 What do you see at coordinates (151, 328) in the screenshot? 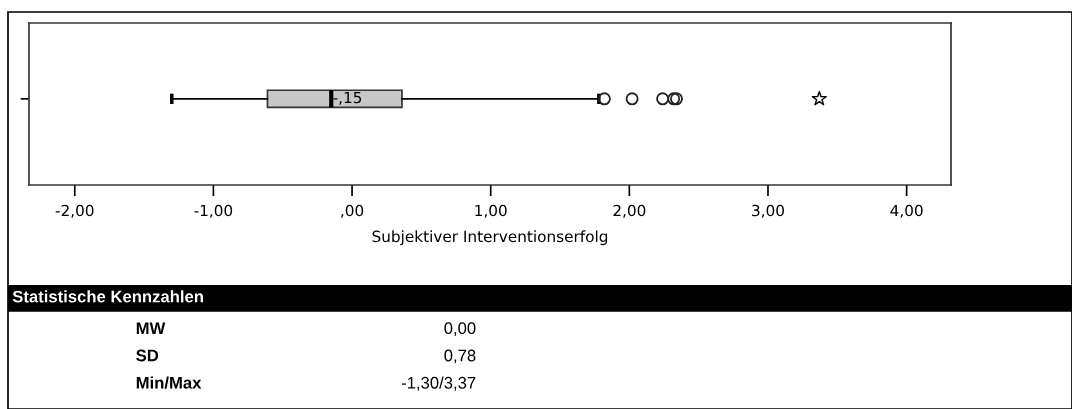
I see `text: MW` at bounding box center [151, 328].